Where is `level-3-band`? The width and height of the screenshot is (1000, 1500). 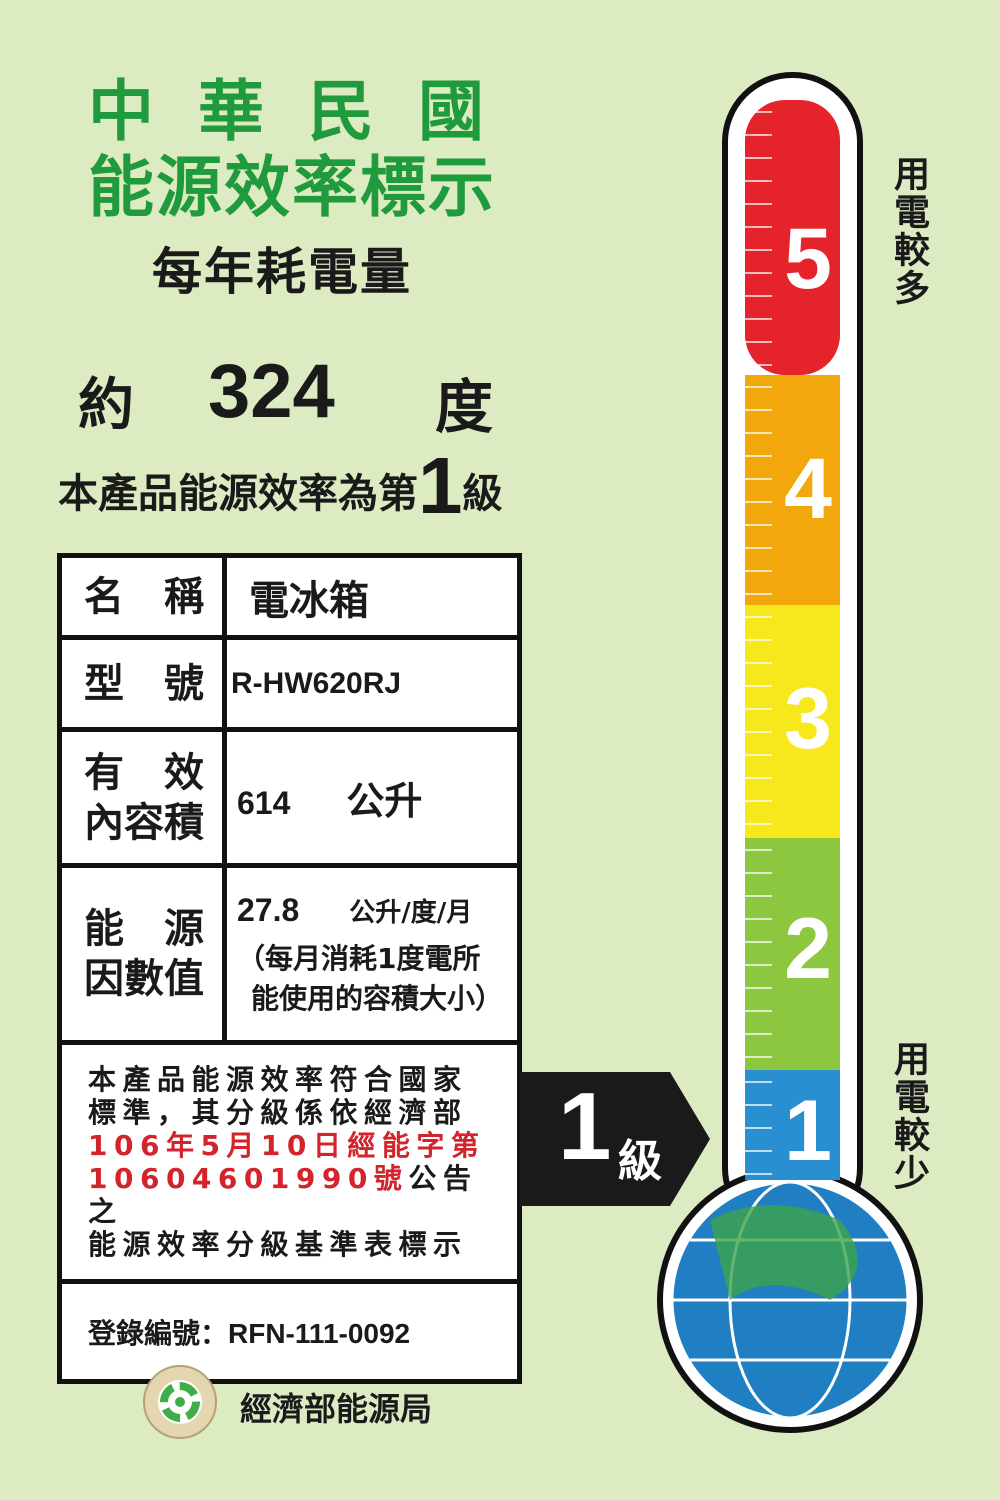
level-3-band is located at coordinates (792, 721).